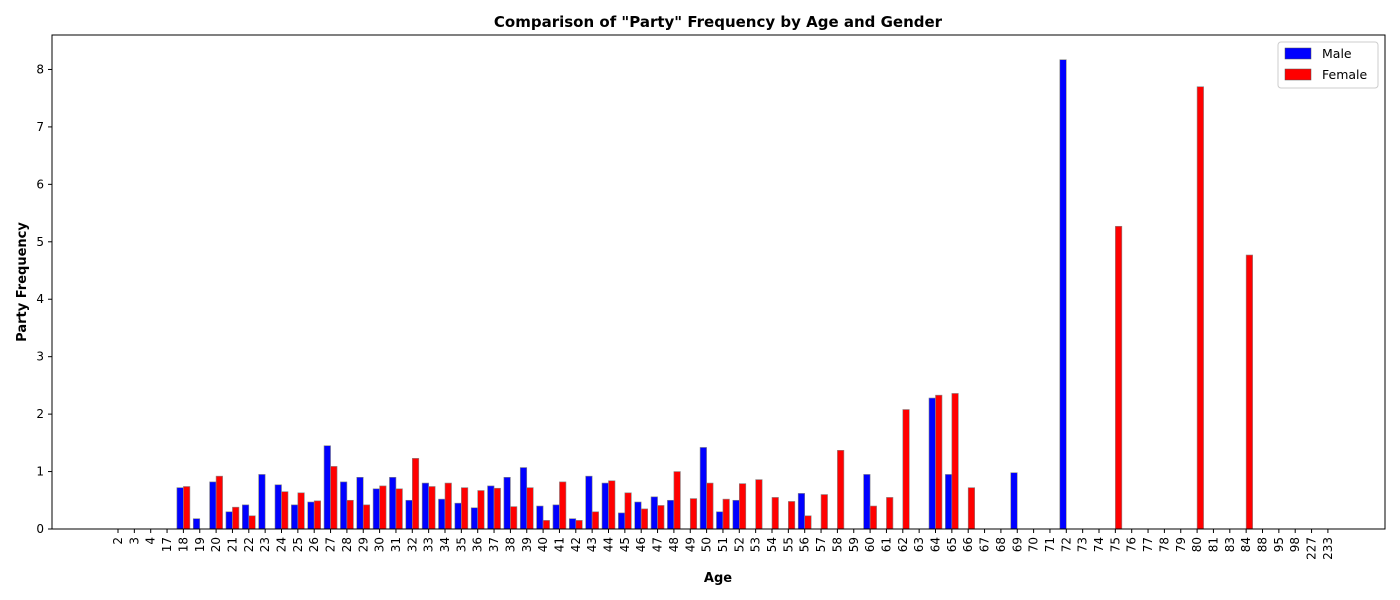 The height and width of the screenshot is (600, 1400). I want to click on x-tick-label: 49, so click(690, 544).